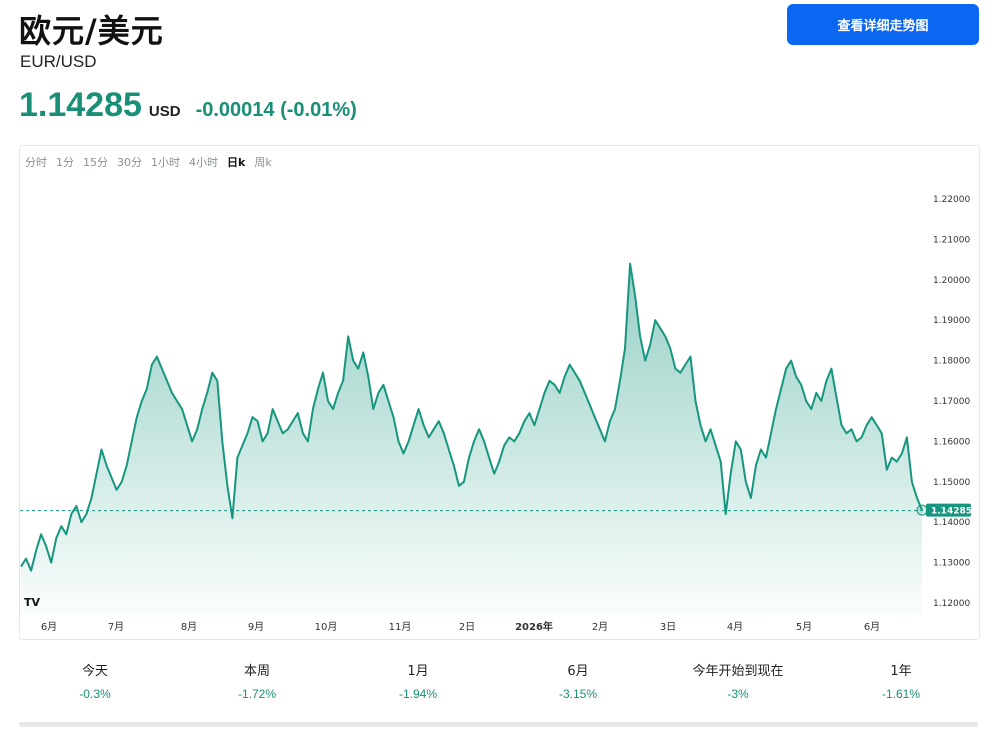 The width and height of the screenshot is (995, 740). What do you see at coordinates (188, 105) in the screenshot?
I see `price-row: 1.14285 USD -0.00014 (-0.01%)` at bounding box center [188, 105].